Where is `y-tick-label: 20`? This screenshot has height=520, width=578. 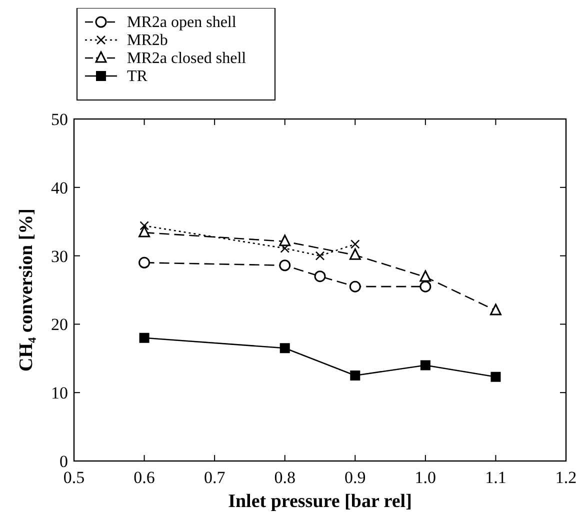 y-tick-label: 20 is located at coordinates (59, 324).